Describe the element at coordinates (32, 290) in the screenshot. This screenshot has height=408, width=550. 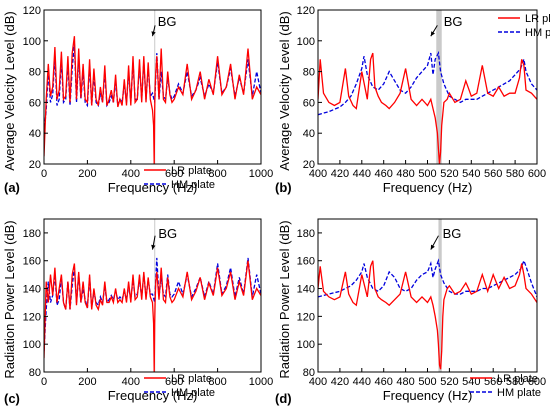
I see `y-tick-label: 140` at that location.